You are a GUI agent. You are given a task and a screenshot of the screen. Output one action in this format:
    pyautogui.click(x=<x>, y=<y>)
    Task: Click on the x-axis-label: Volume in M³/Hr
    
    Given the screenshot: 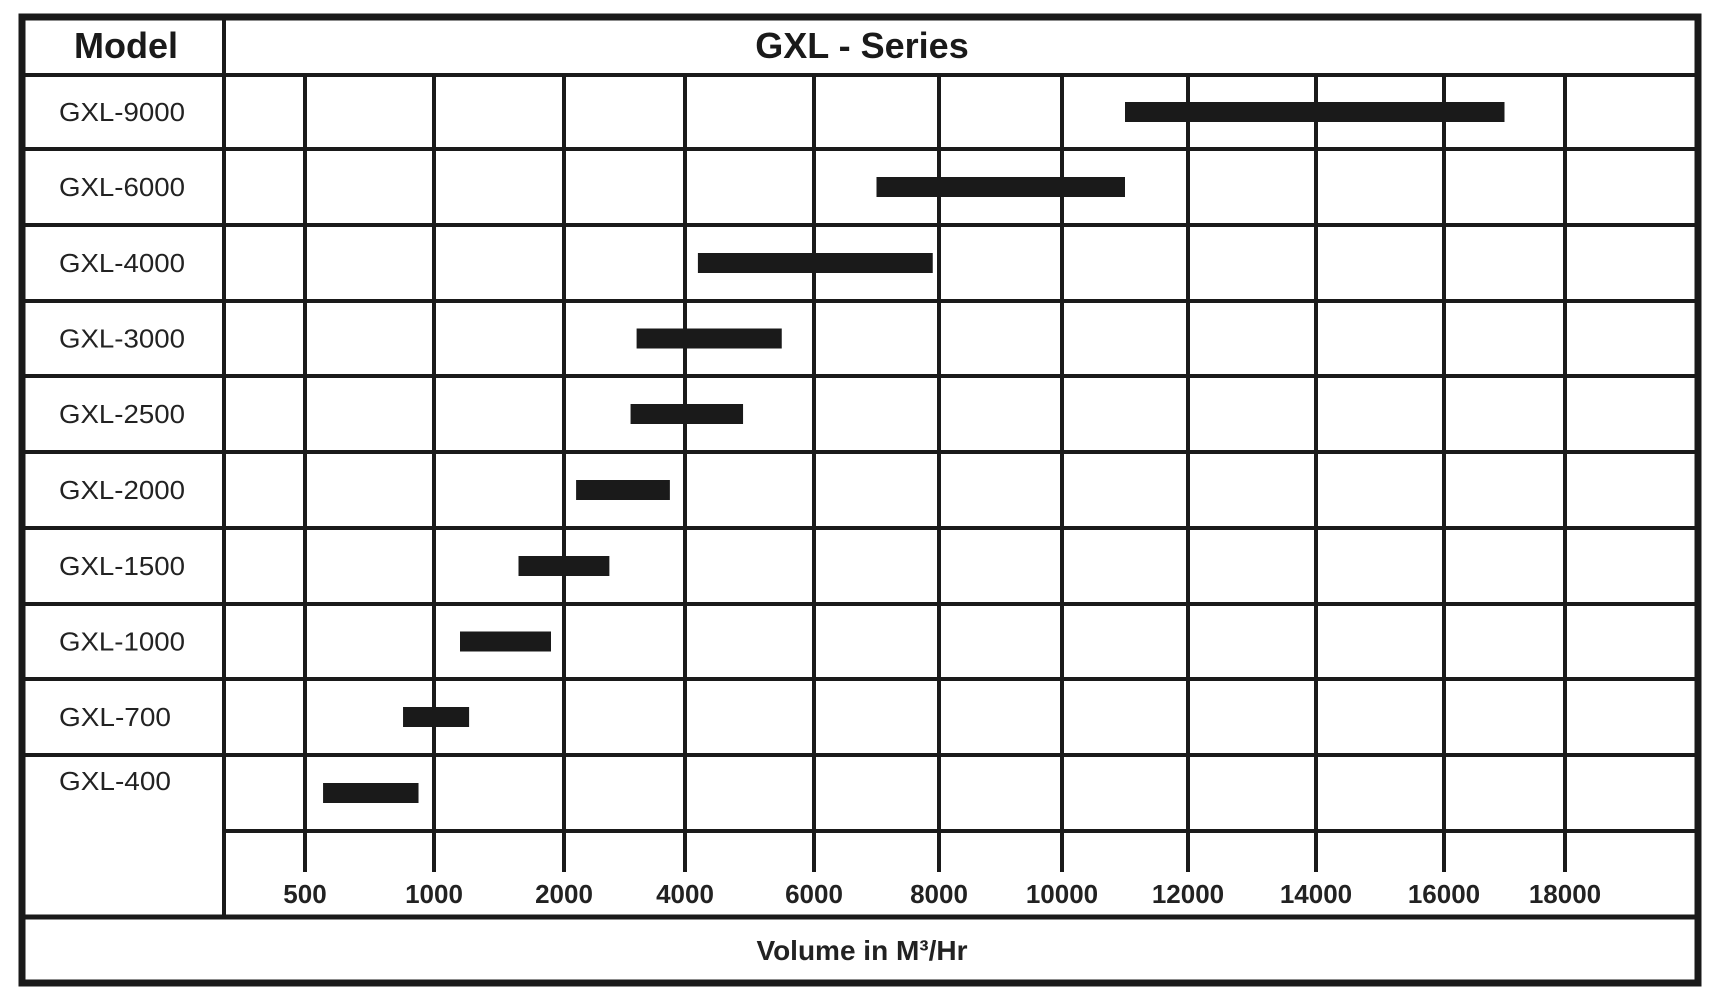 What is the action you would take?
    pyautogui.click(x=861, y=950)
    